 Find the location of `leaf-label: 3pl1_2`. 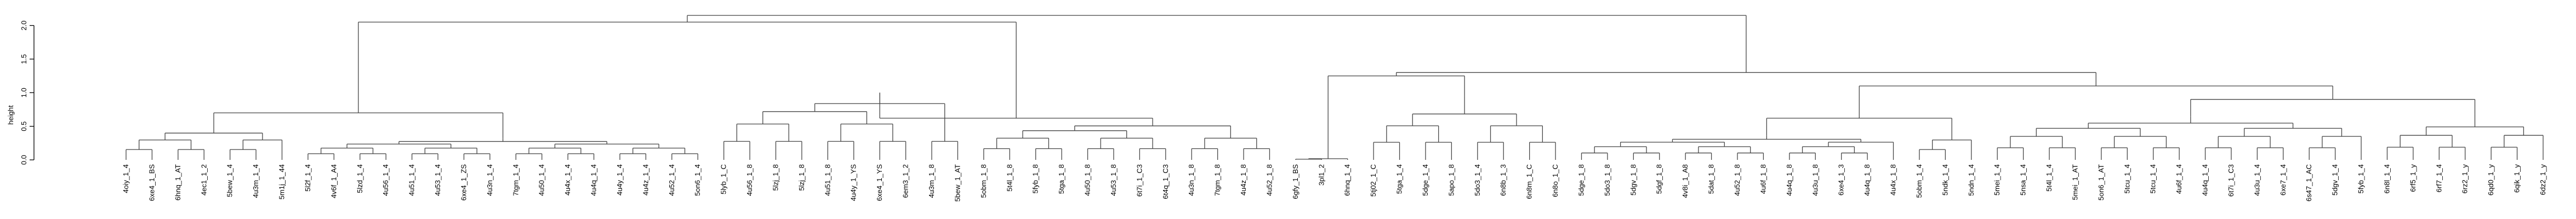

leaf-label: 3pl1_2 is located at coordinates (1321, 175).